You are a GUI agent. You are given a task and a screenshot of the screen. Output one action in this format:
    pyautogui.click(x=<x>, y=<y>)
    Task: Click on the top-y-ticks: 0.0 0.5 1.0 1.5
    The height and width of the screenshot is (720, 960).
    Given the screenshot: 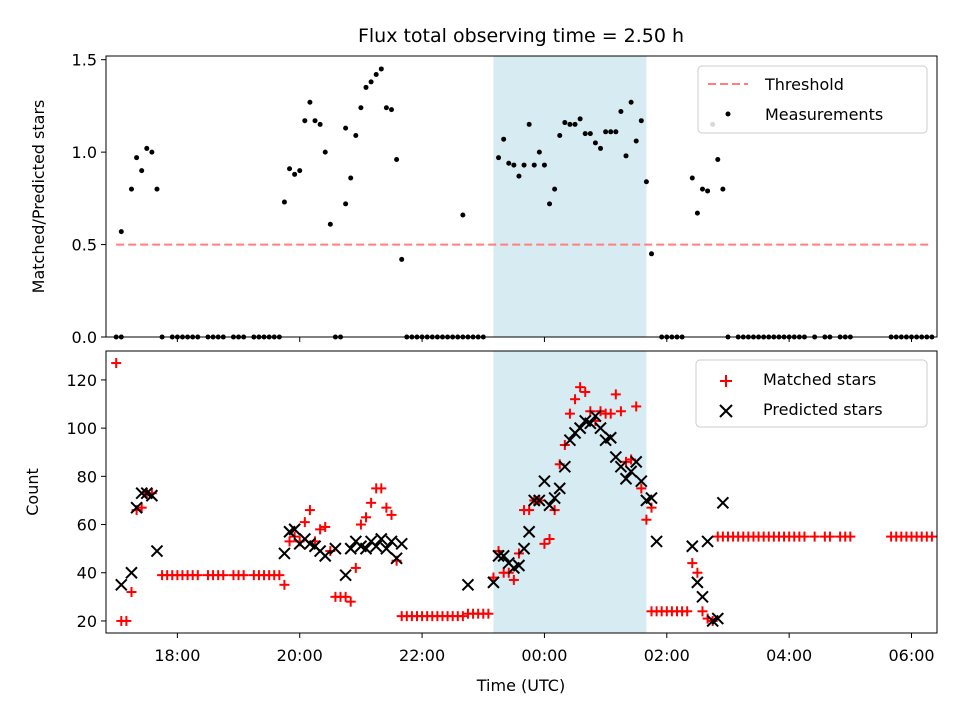 What is the action you would take?
    pyautogui.click(x=89, y=199)
    